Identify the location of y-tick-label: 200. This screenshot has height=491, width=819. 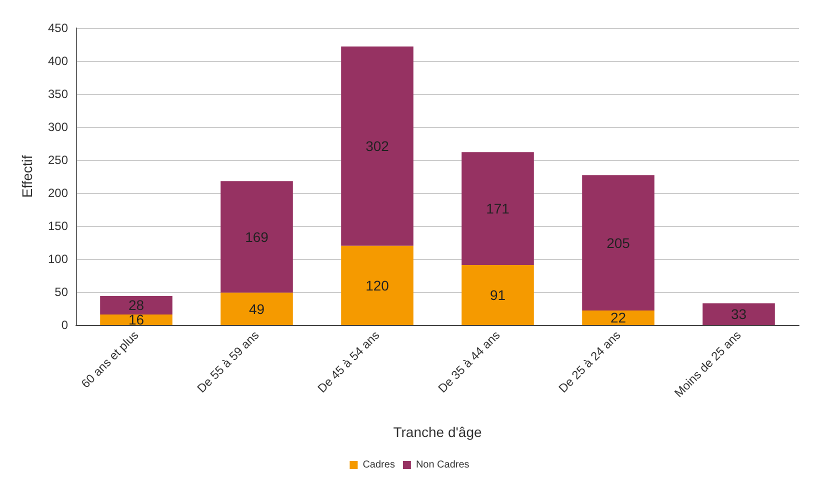
(58, 193).